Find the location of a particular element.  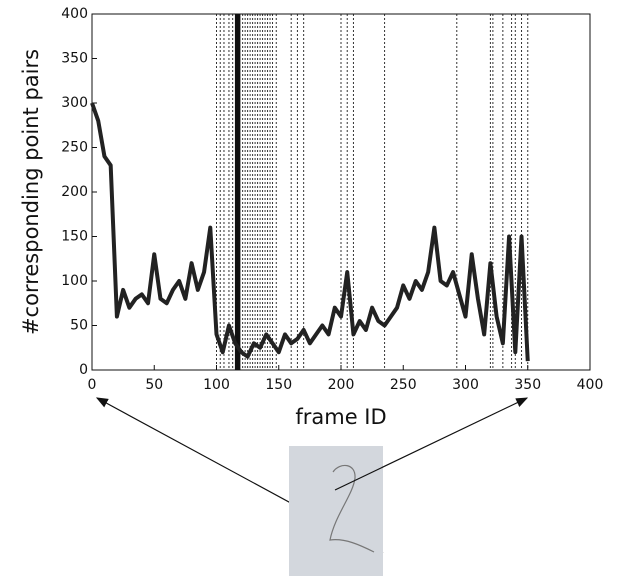

x-tick-label: 250 is located at coordinates (403, 385).